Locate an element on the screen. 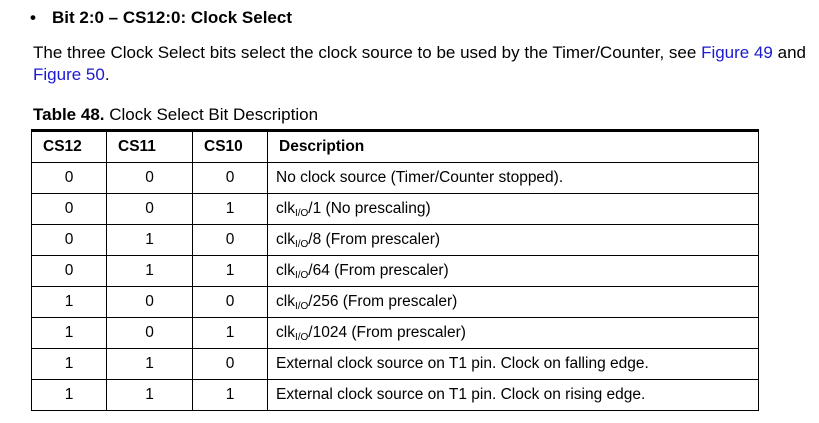 The width and height of the screenshot is (819, 423). table-header-row: CS12 CS11 CS10 Description is located at coordinates (395, 146).